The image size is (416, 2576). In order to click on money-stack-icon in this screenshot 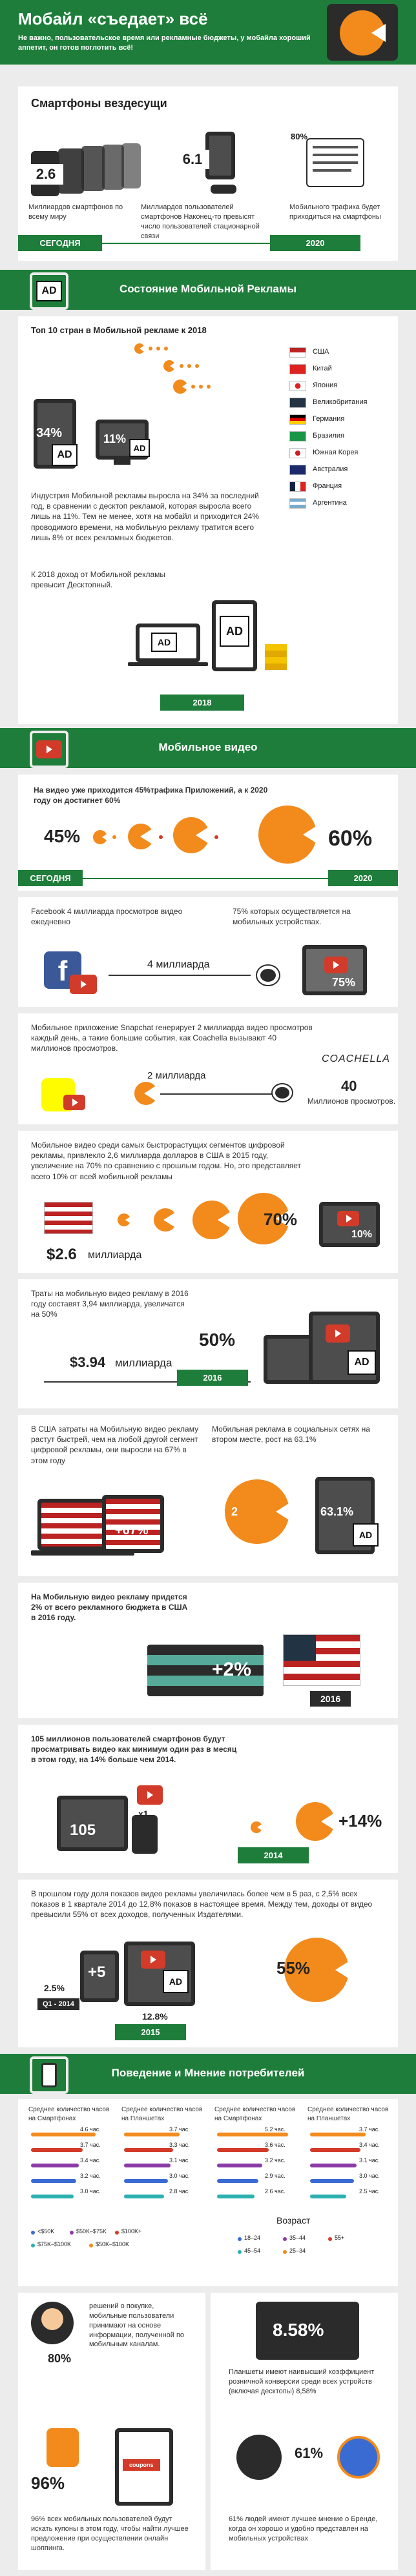, I will do `click(205, 1670)`.